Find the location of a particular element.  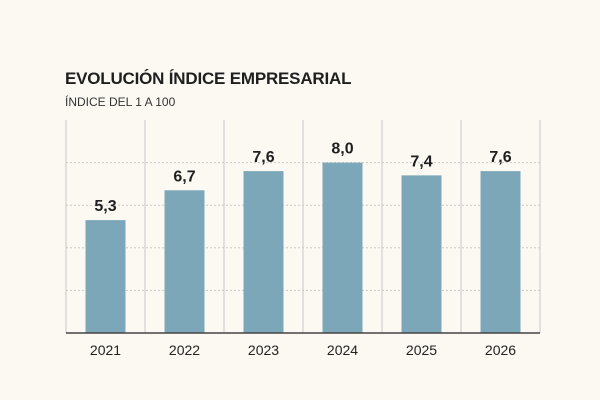

bar-2022 is located at coordinates (184, 261).